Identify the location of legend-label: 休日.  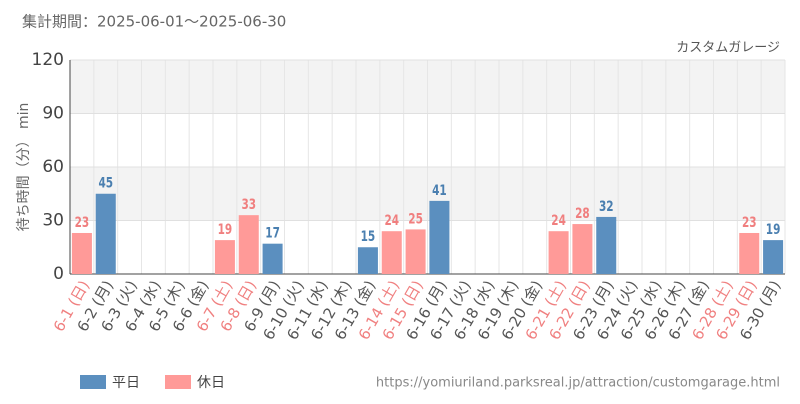
(211, 383).